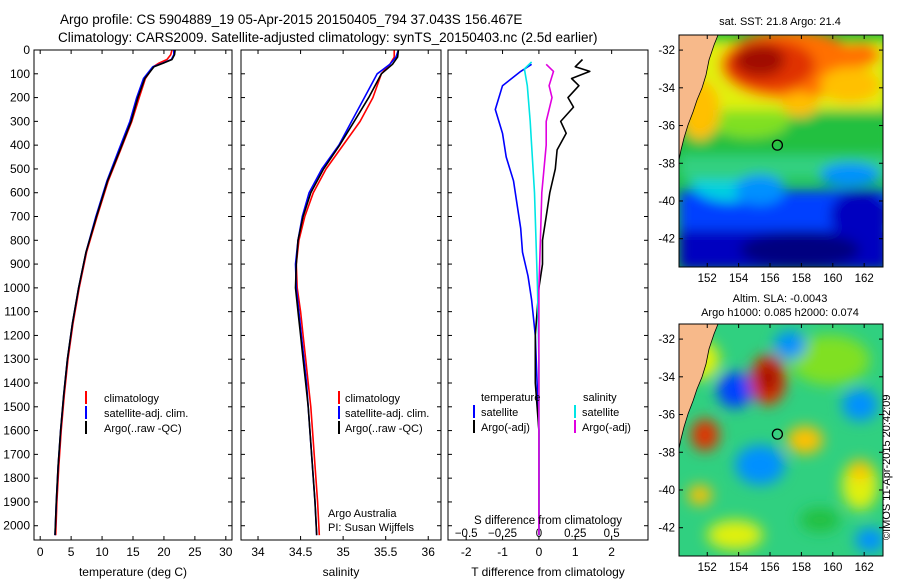  Describe the element at coordinates (548, 572) in the screenshot. I see `difference-xlabel-bottom: T difference from climatology` at that location.